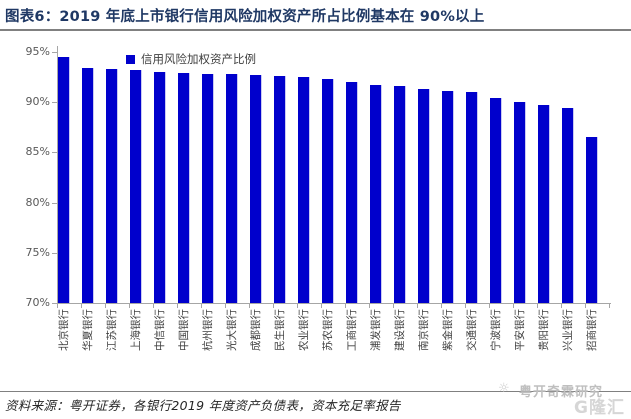 The image size is (631, 419). What do you see at coordinates (423, 330) in the screenshot?
I see `x-category-label: 南京银行` at bounding box center [423, 330].